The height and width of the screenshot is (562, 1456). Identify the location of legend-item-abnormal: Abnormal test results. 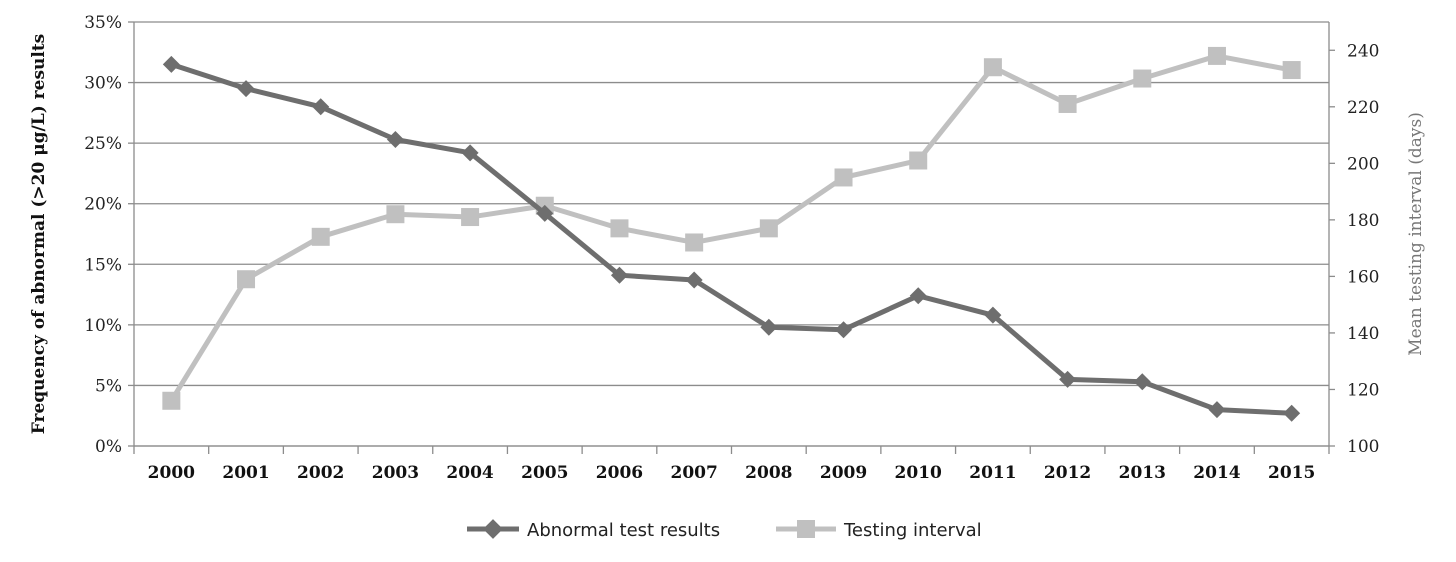
(593, 530).